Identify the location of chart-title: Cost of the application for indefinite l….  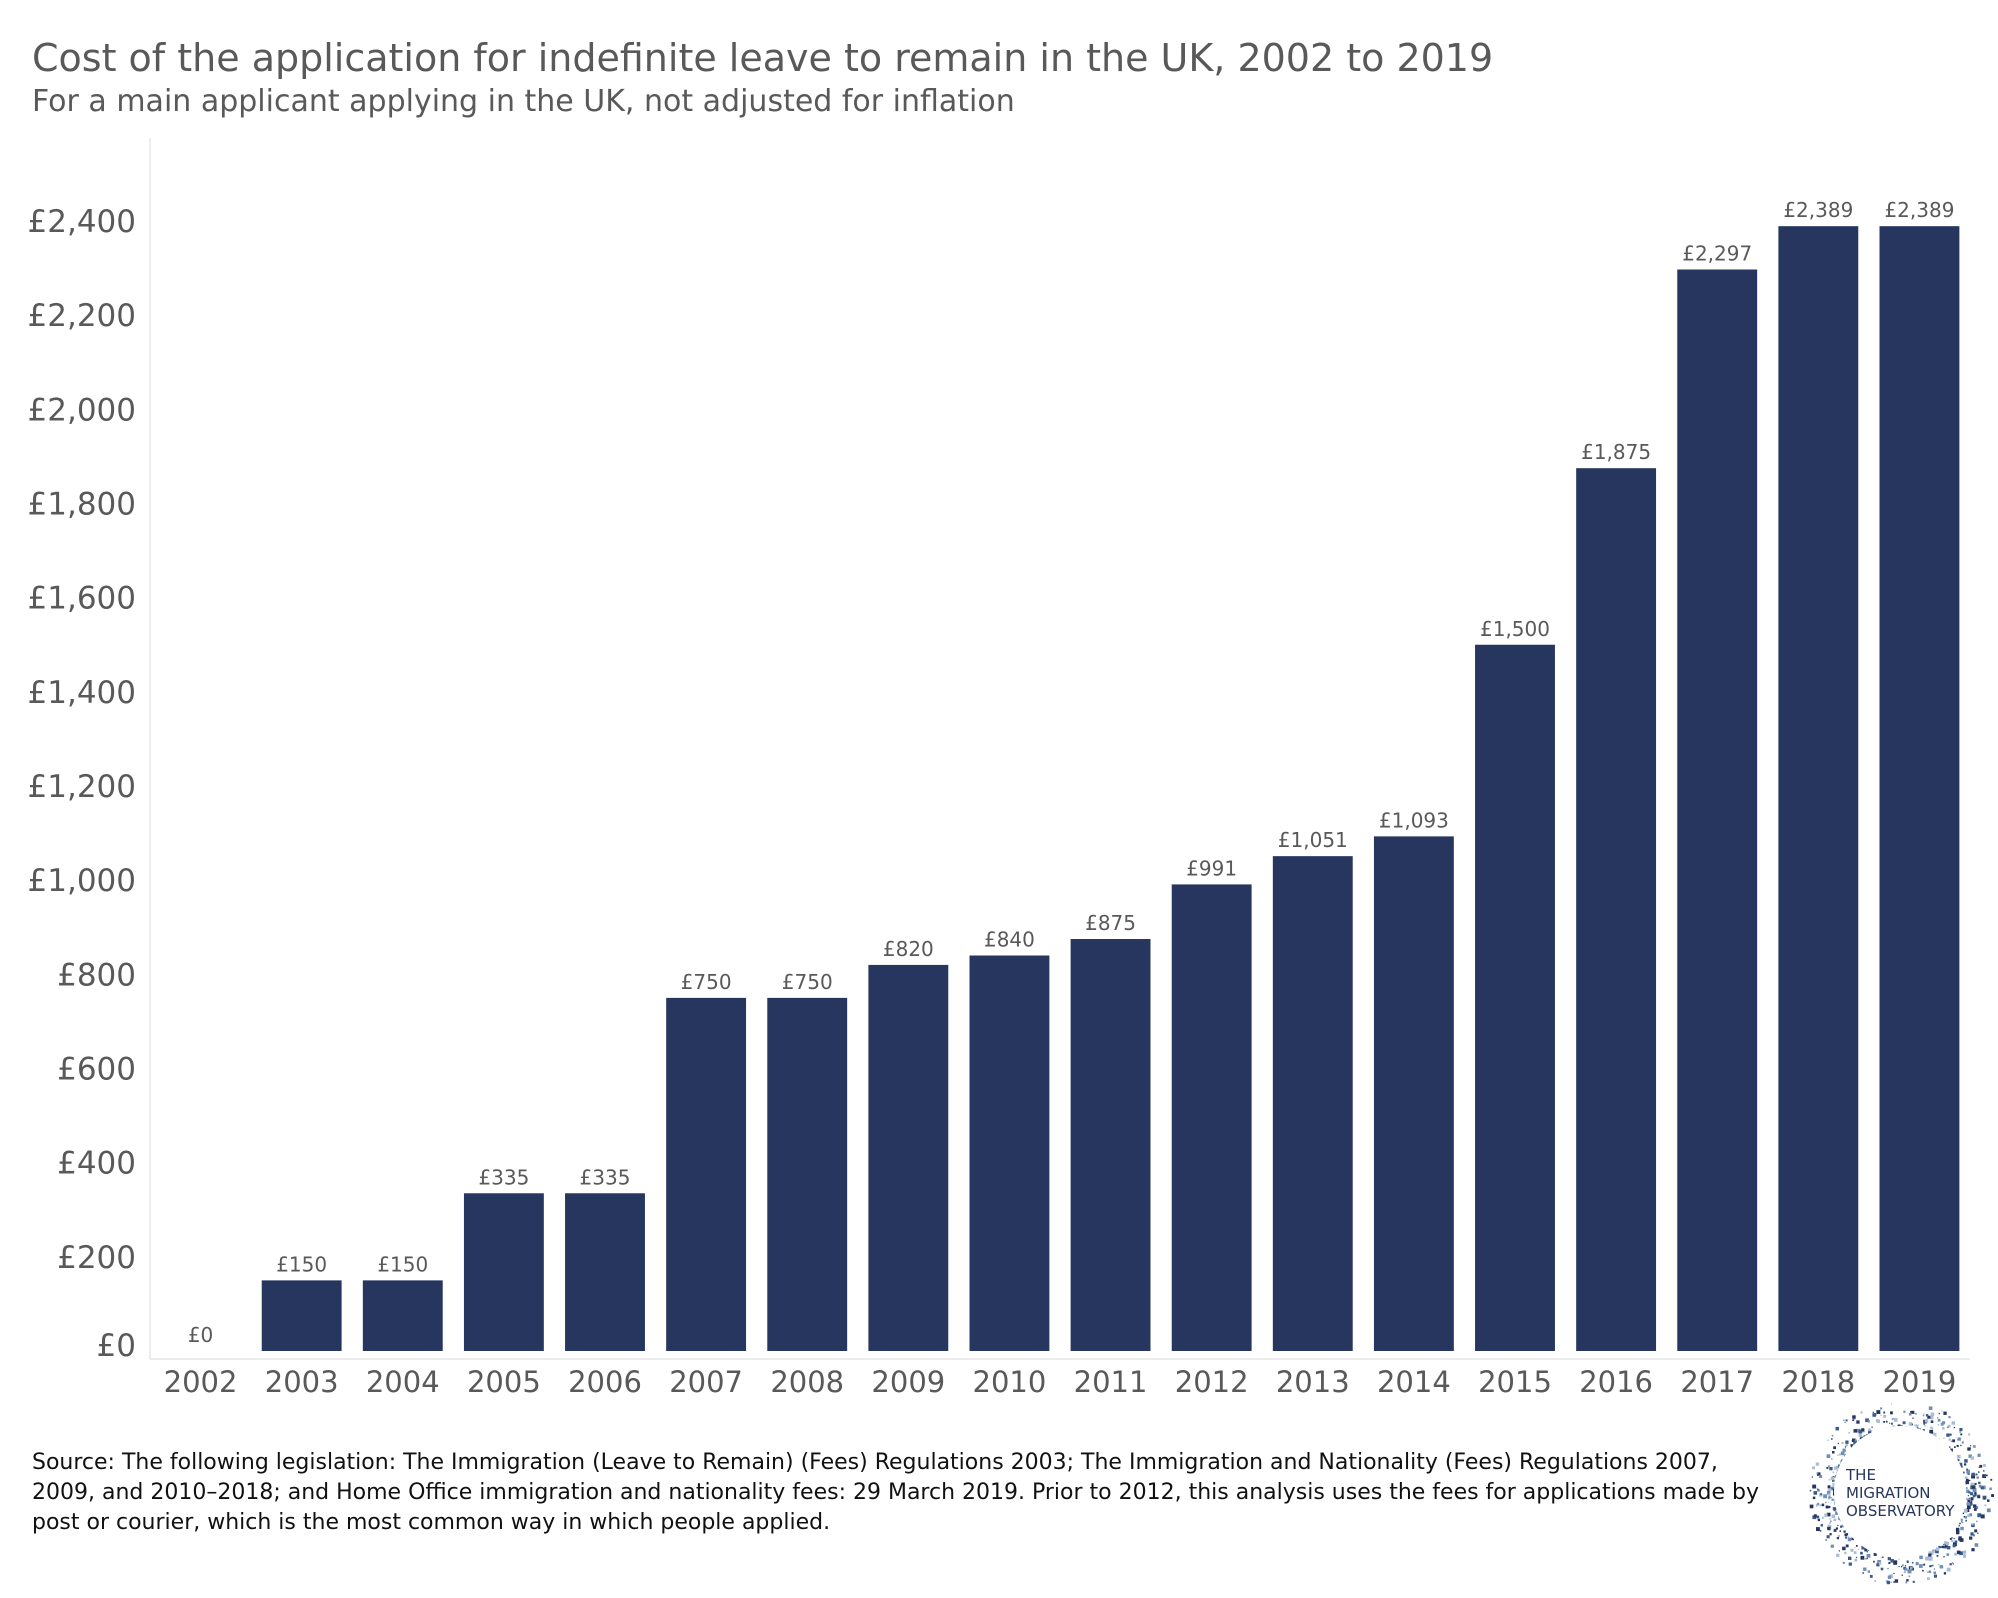
(763, 58).